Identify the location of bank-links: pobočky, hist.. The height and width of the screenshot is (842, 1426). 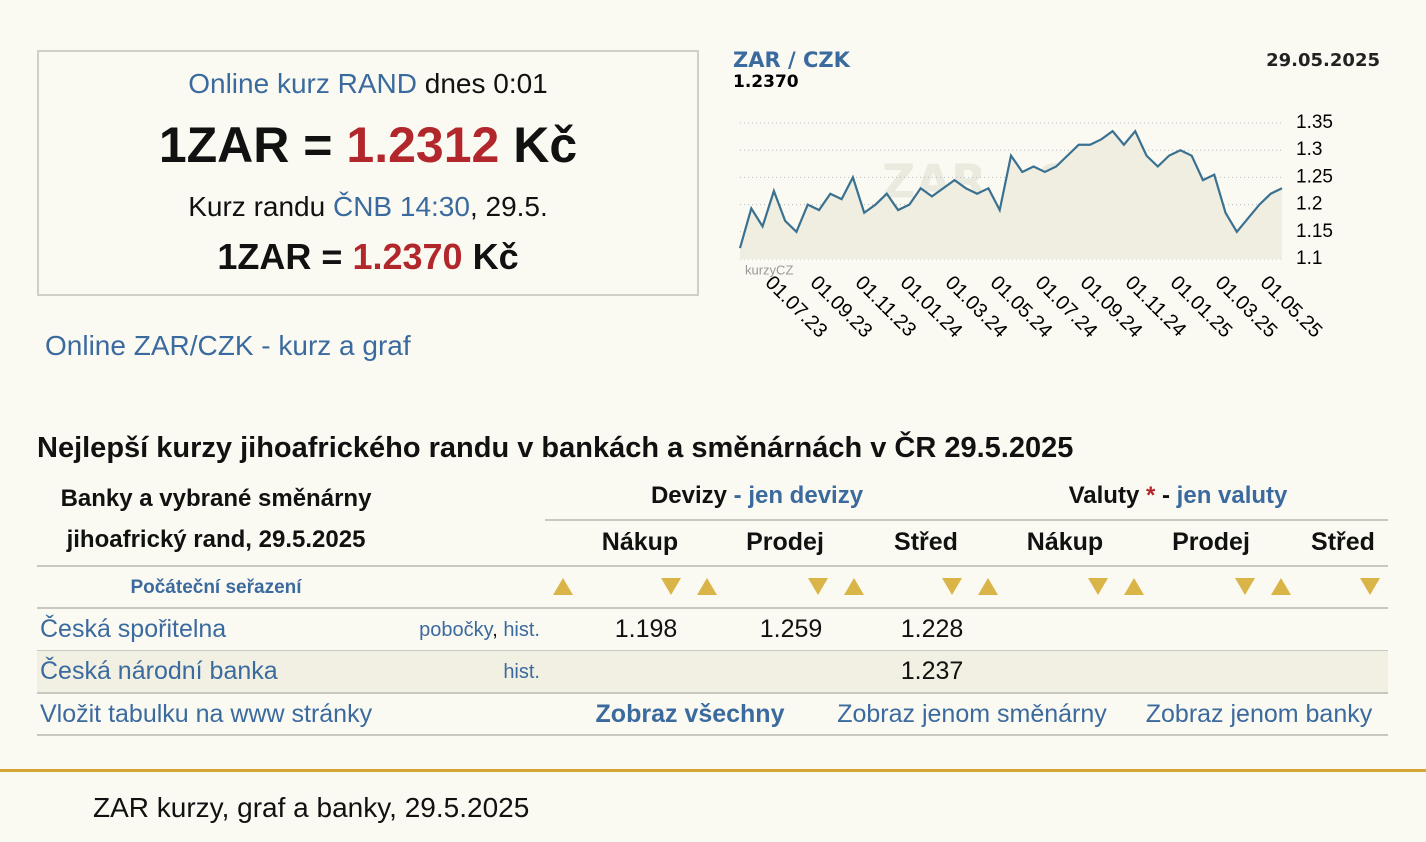
(479, 630).